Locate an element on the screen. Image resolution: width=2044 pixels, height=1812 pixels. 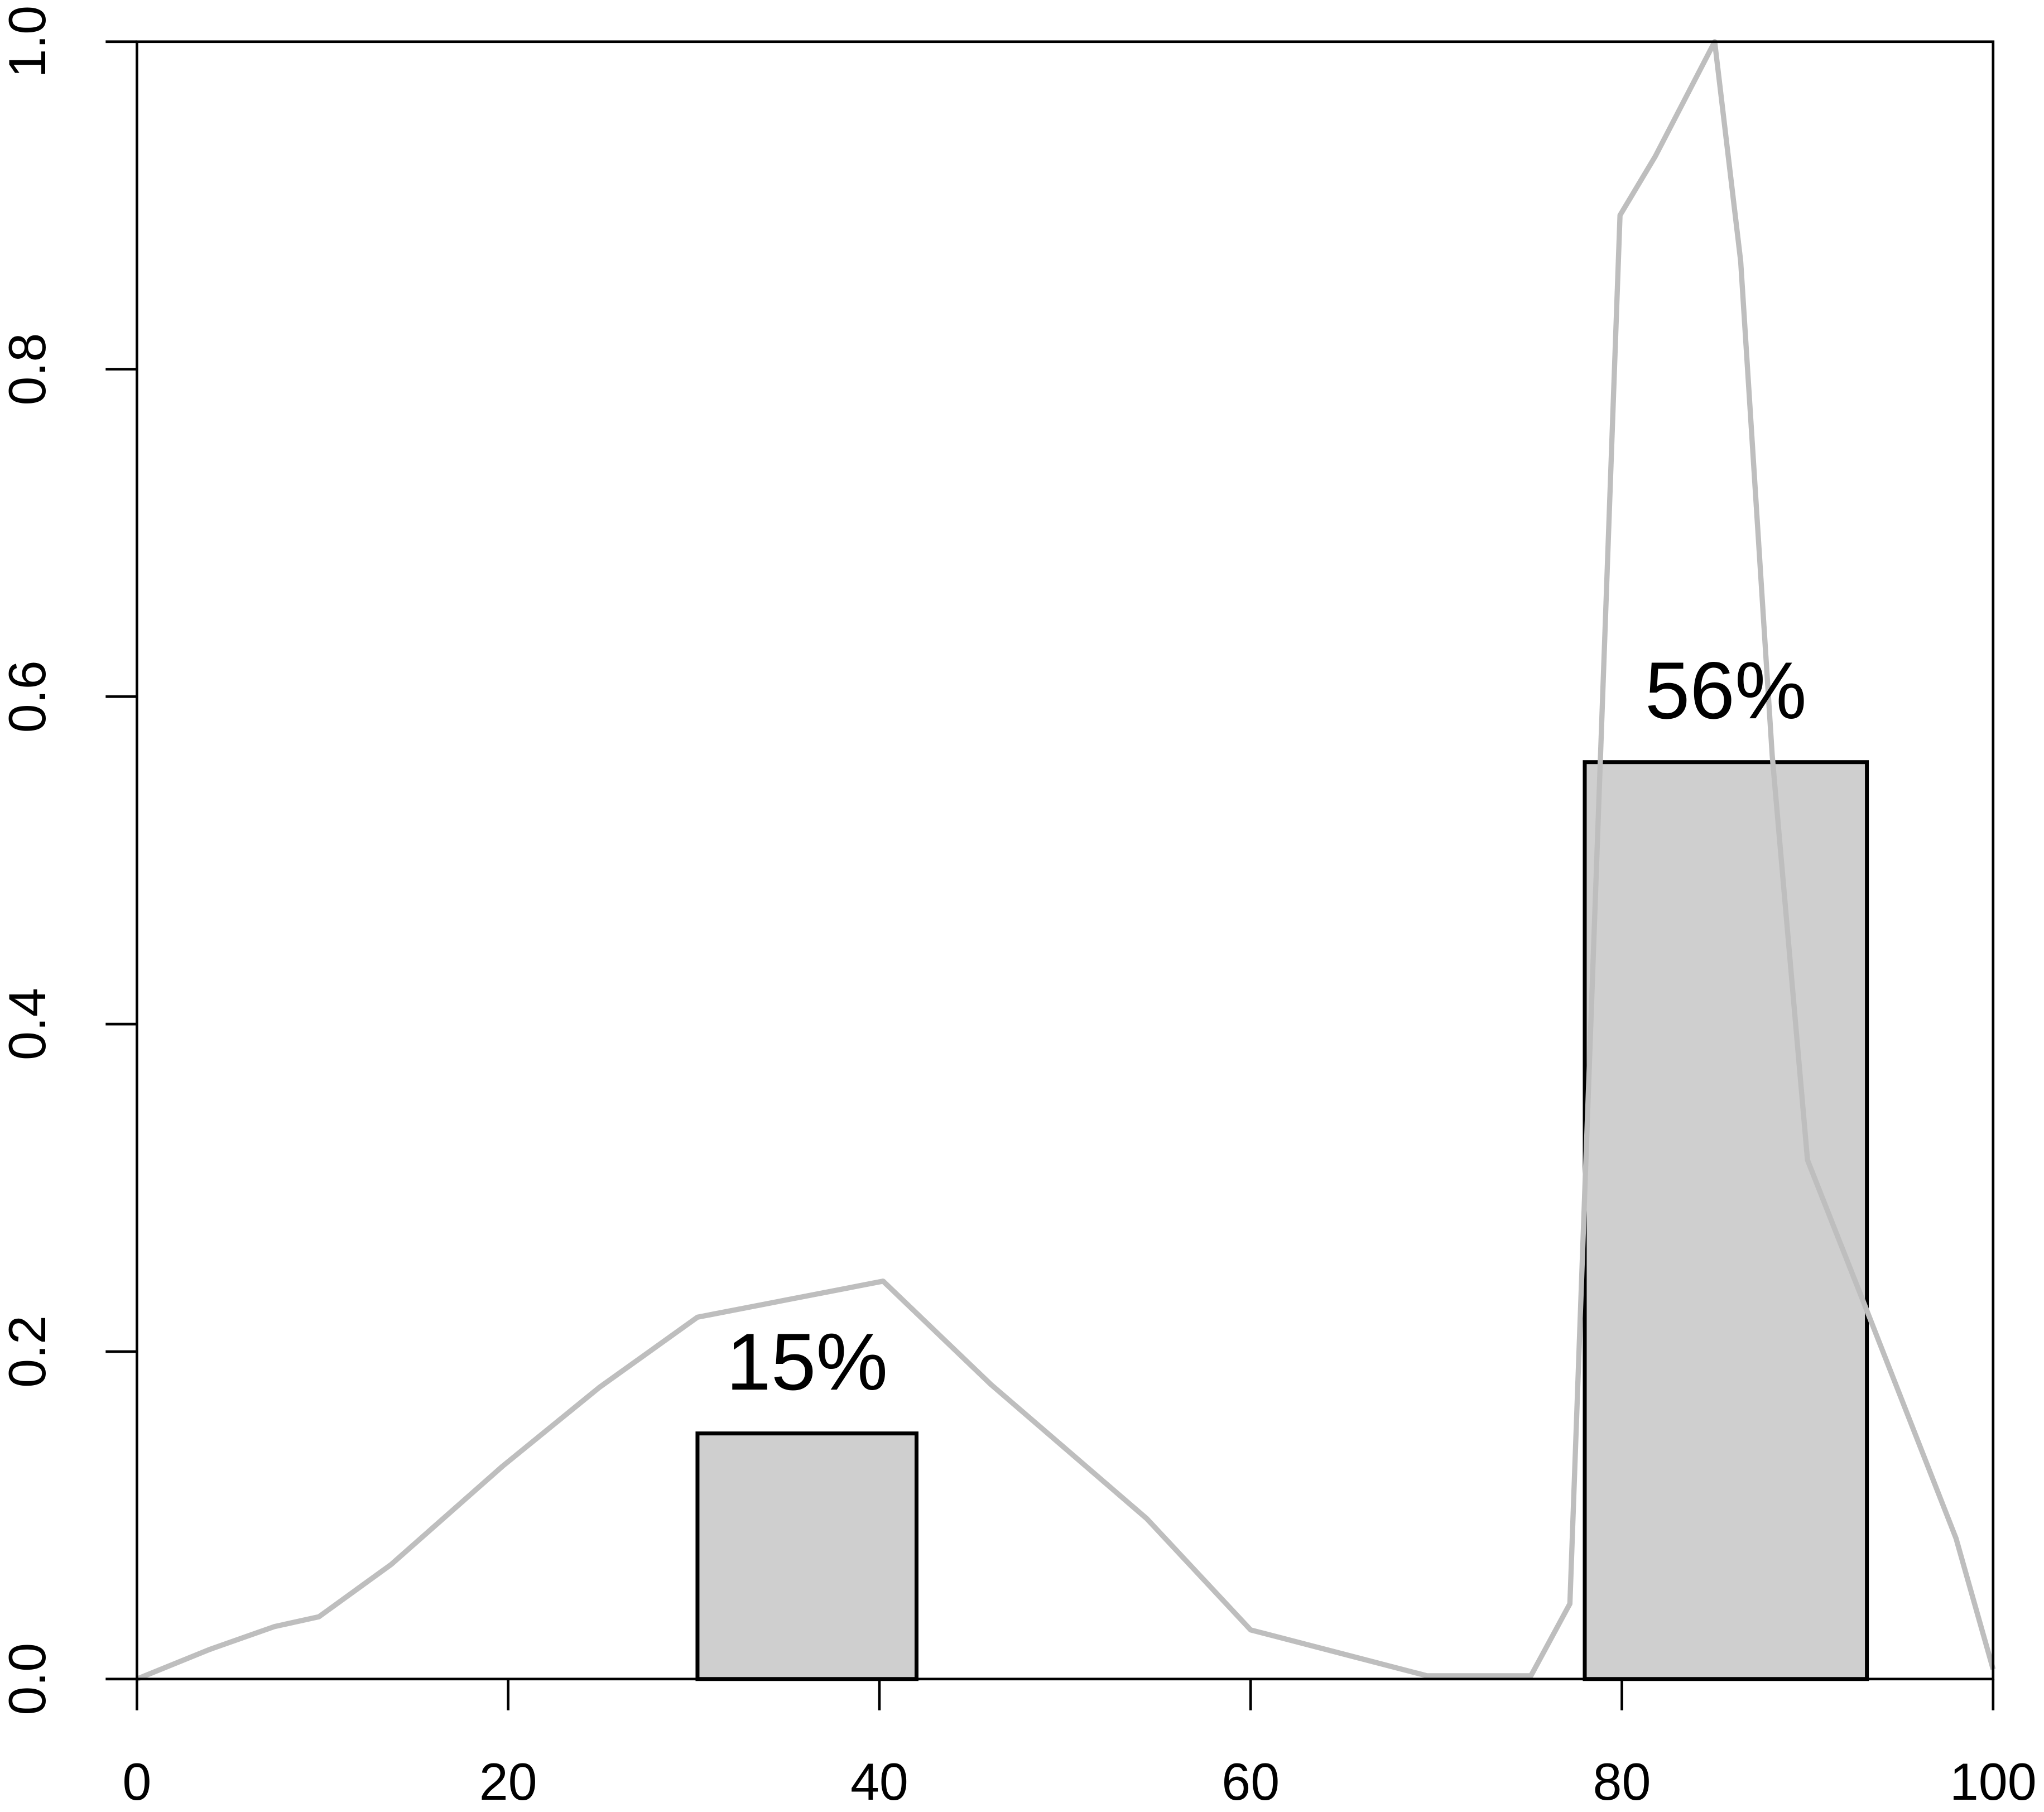
x-tick-label: 100 is located at coordinates (1993, 1781).